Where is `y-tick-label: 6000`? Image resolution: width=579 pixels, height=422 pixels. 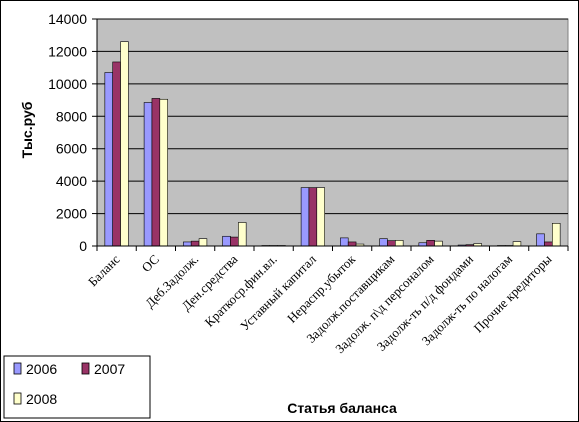
y-tick-label: 6000 is located at coordinates (71, 149).